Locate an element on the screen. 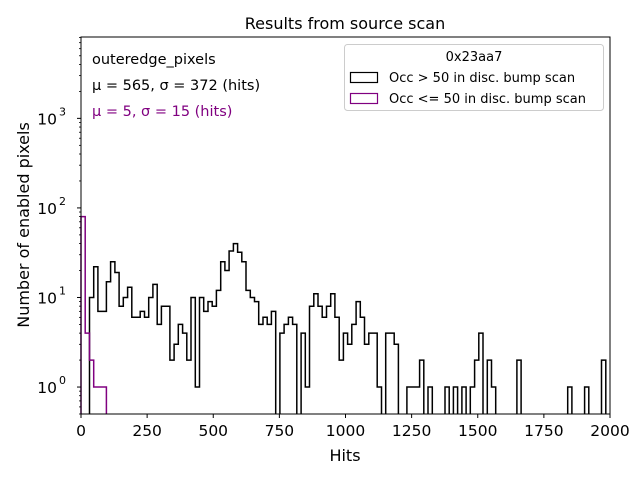 Image resolution: width=640 pixels, height=484 pixels. chart-title: Results from source scan is located at coordinates (345, 23).